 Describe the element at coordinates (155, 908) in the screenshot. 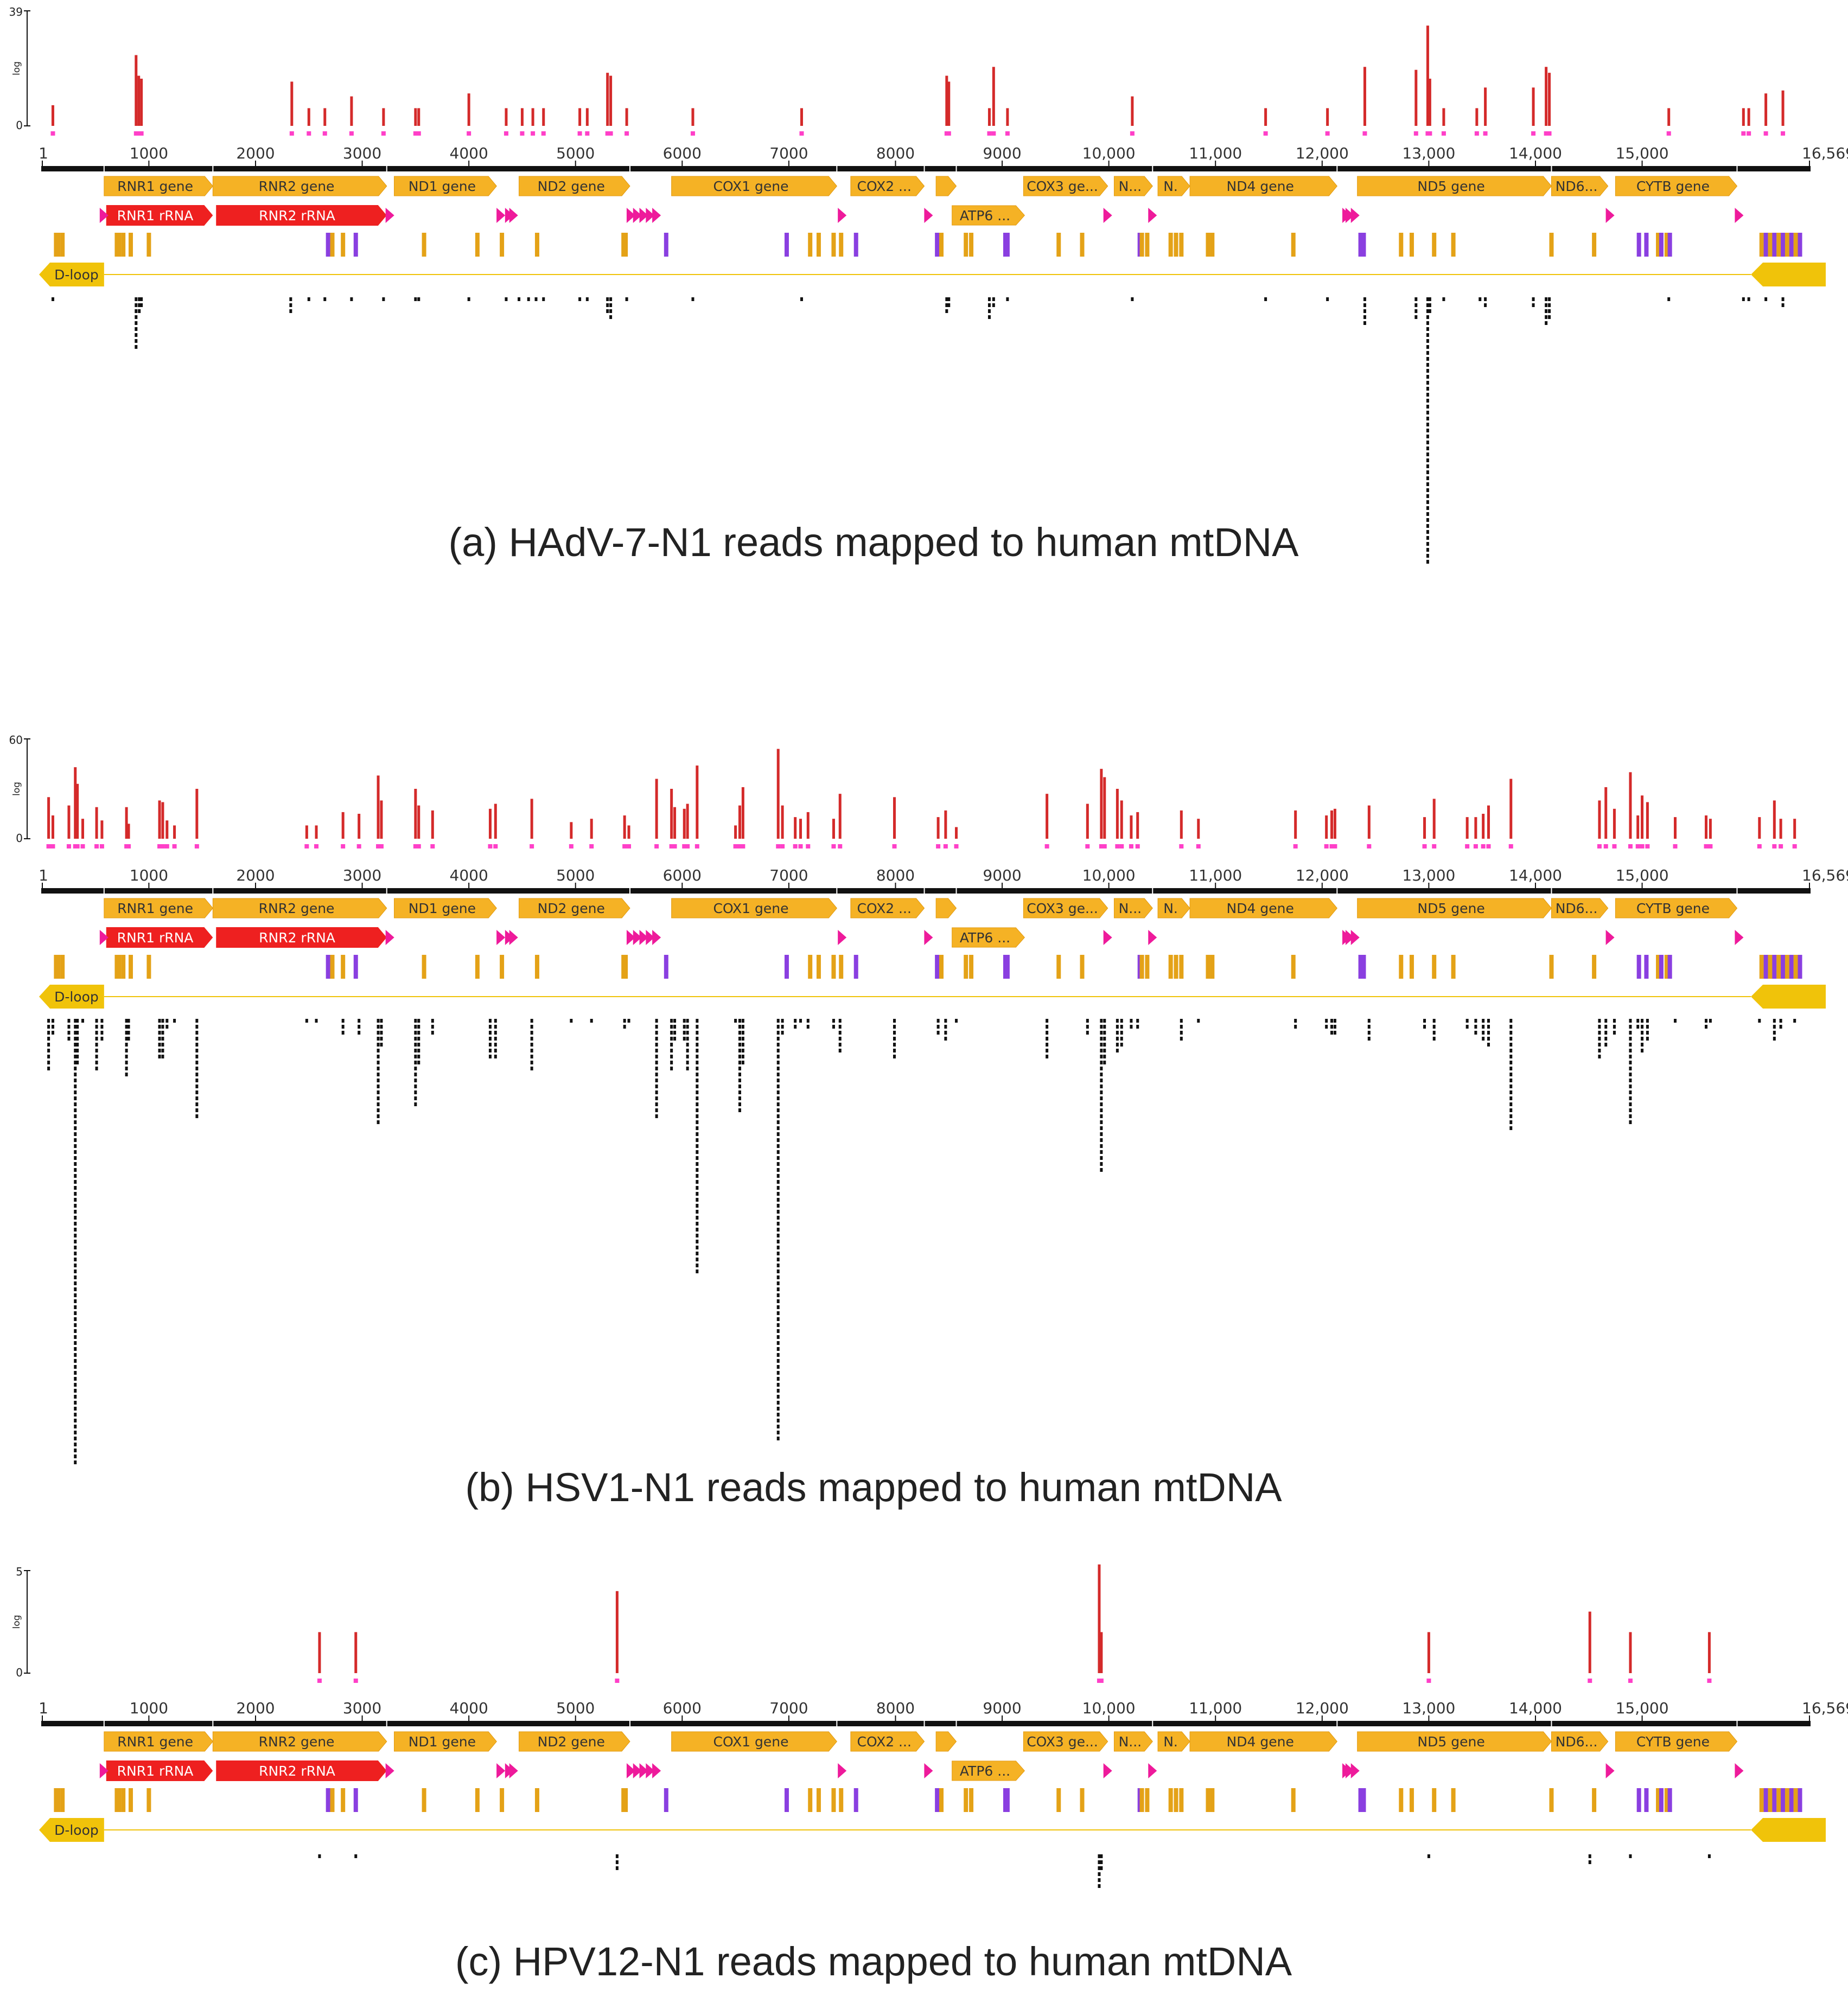

I see `gene-label: RNR1 gene` at that location.